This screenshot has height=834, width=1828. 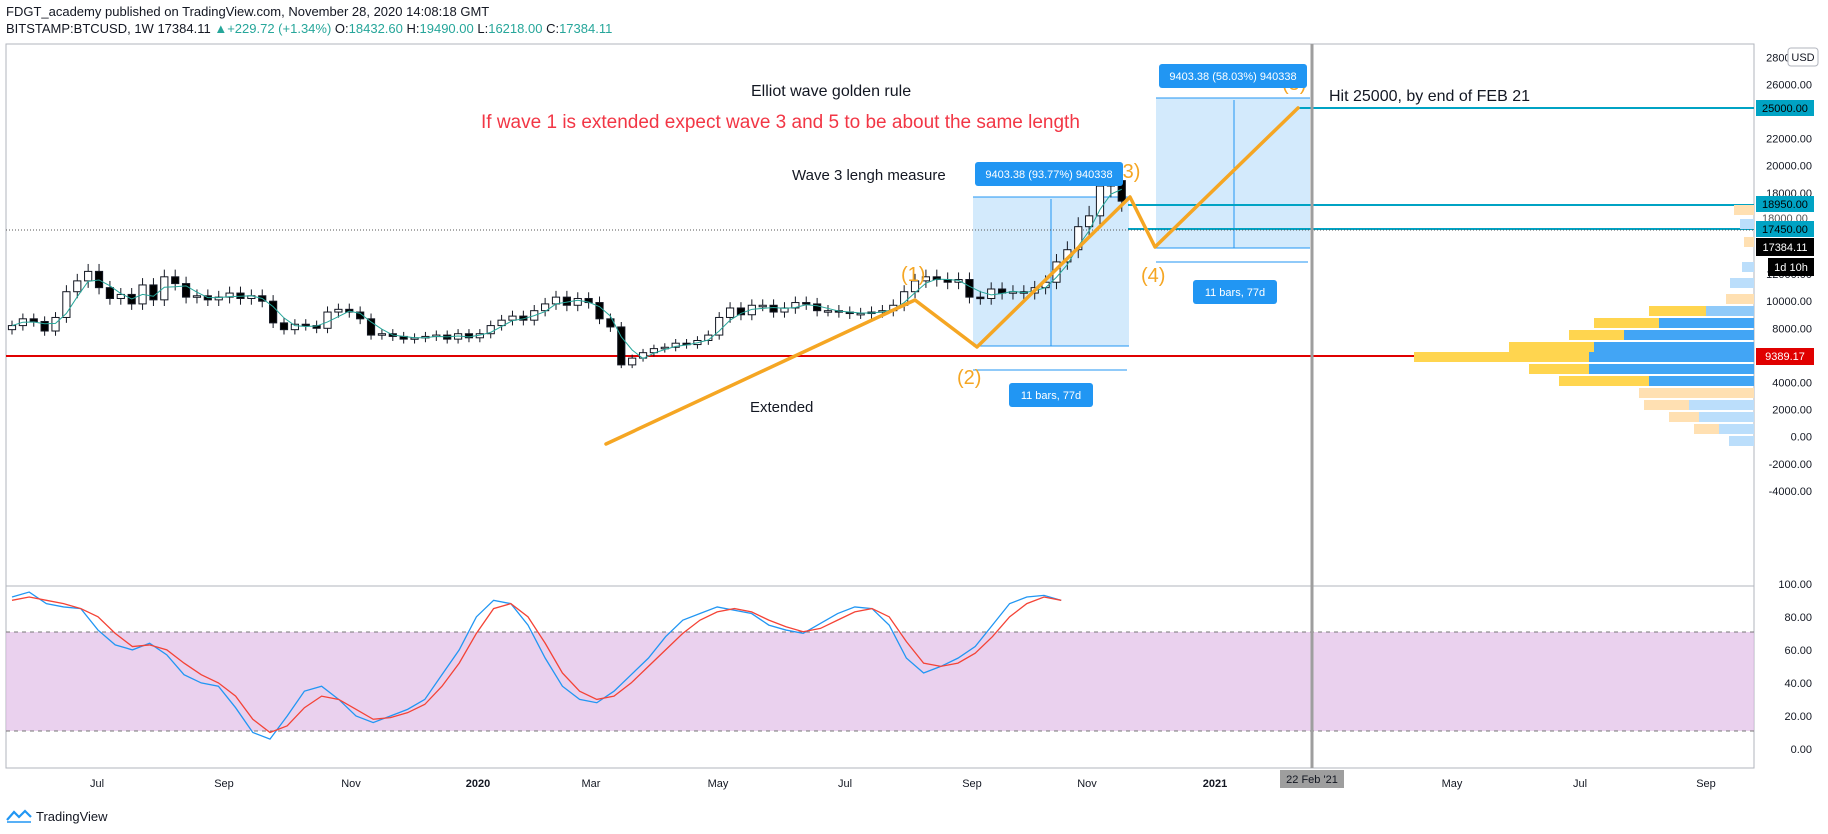 I want to click on wave-4-label: (4), so click(x=1153, y=276).